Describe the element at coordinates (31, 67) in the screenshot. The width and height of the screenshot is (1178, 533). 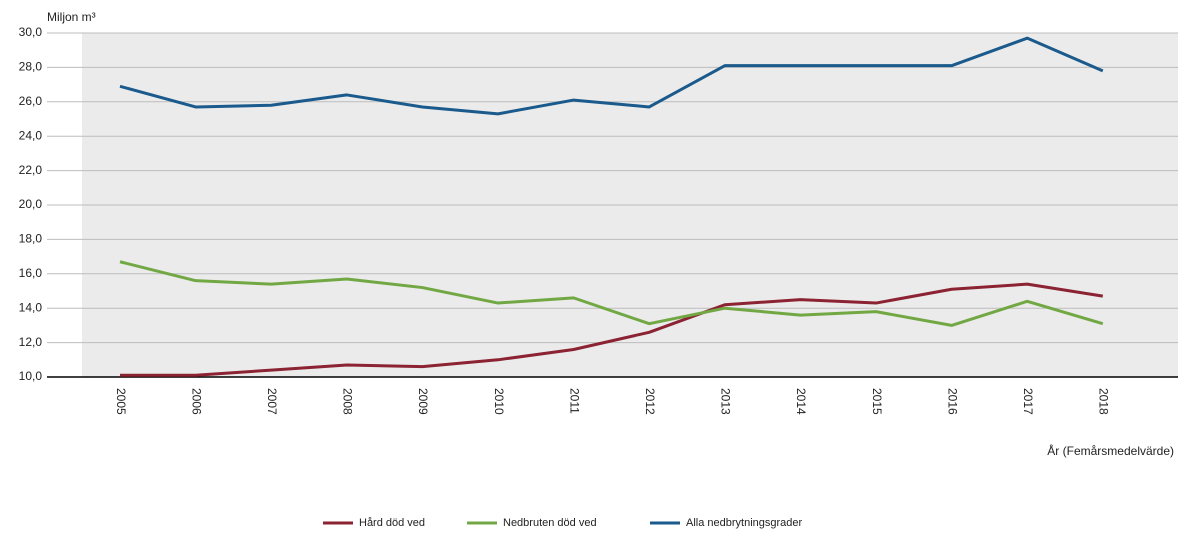
I see `y-tick-label: 28,0` at that location.